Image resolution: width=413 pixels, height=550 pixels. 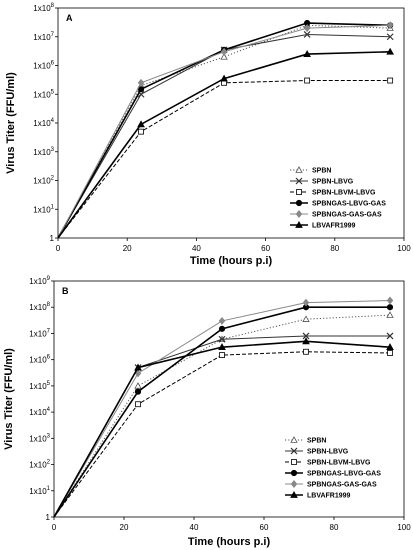 I want to click on panel-label: A, so click(x=69, y=18).